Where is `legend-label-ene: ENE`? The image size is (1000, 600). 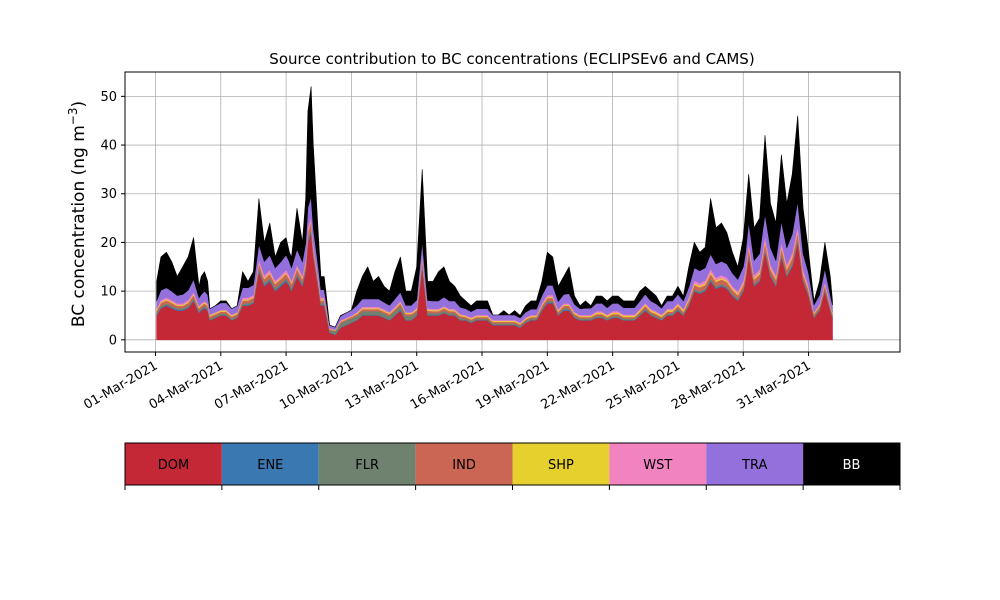
legend-label-ene: ENE is located at coordinates (270, 465).